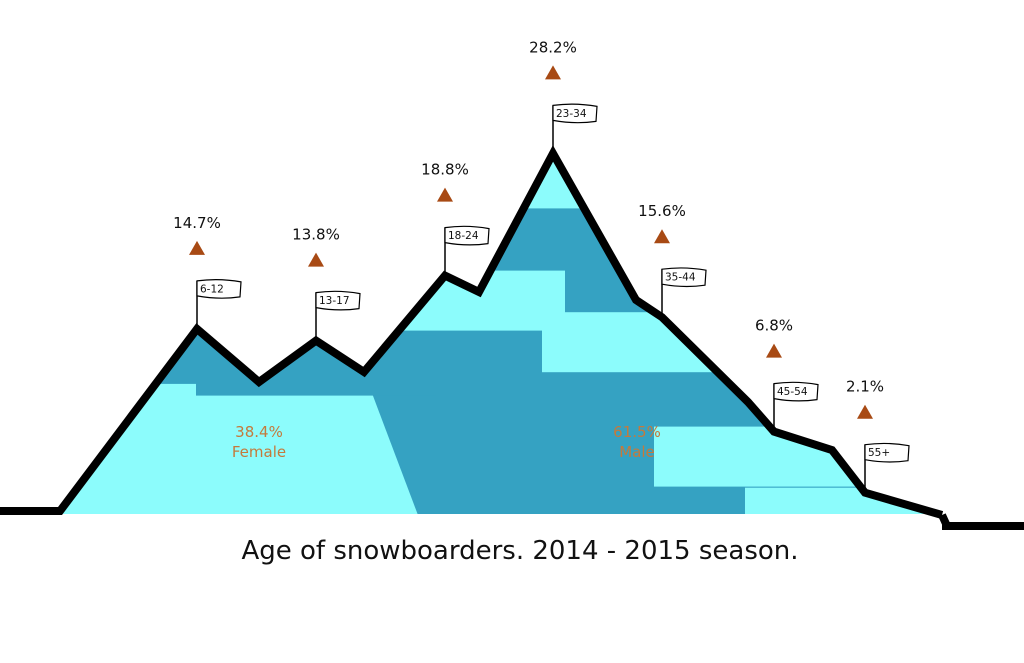 The height and width of the screenshot is (663, 1024). I want to click on flag-label: 6-12, so click(212, 289).